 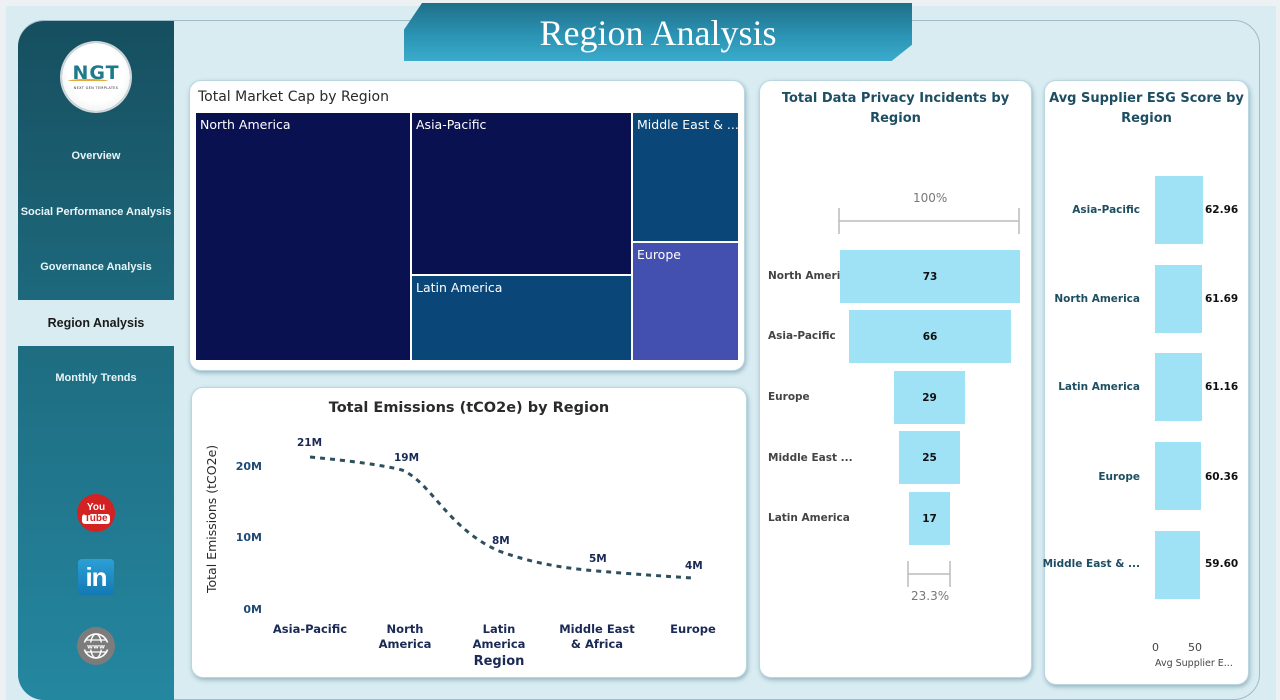 I want to click on funnel-label-latin-america: Latin America, so click(x=809, y=518).